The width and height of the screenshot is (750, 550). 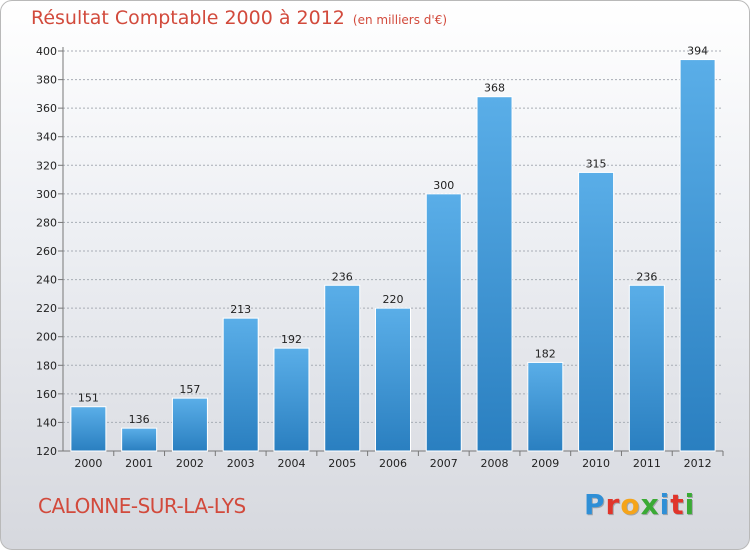 What do you see at coordinates (291, 463) in the screenshot?
I see `x-tick-label: 2004` at bounding box center [291, 463].